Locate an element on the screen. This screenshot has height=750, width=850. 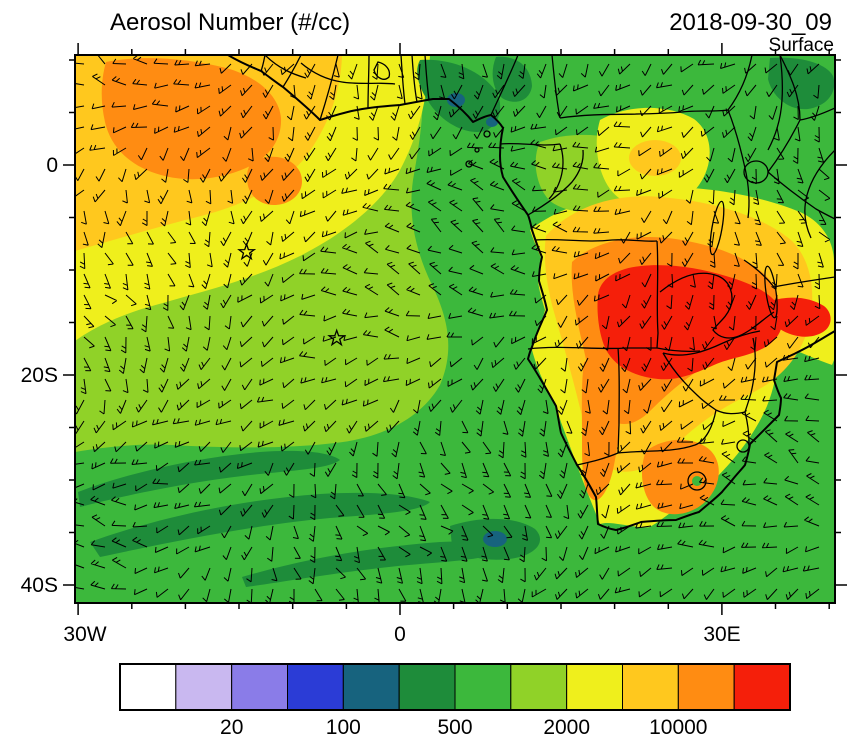
field-green-secoast is located at coordinates (697, 472).